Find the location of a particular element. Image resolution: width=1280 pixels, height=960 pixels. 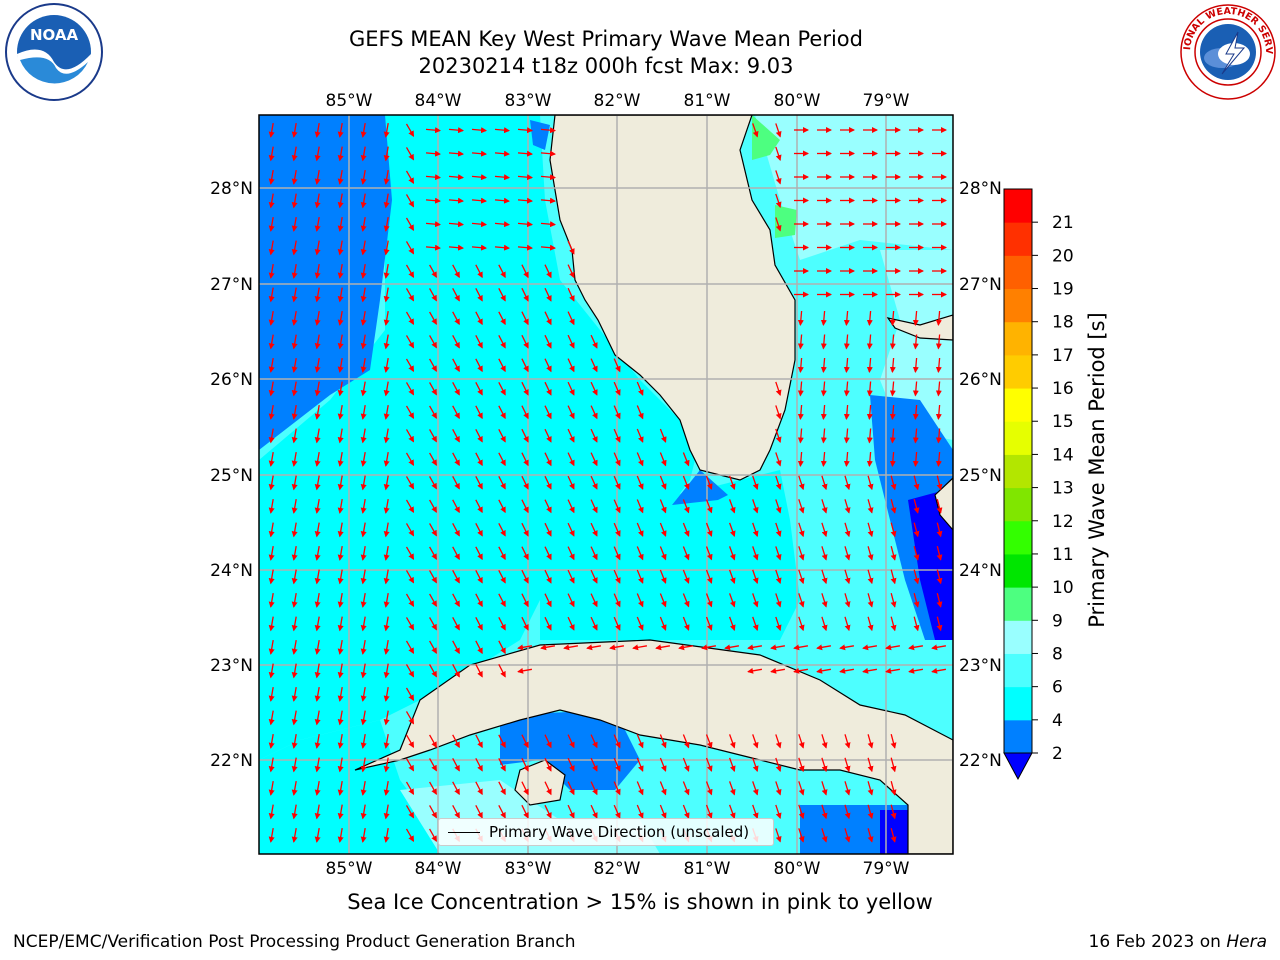

colorbar-tick-label: 12 is located at coordinates (1063, 522).